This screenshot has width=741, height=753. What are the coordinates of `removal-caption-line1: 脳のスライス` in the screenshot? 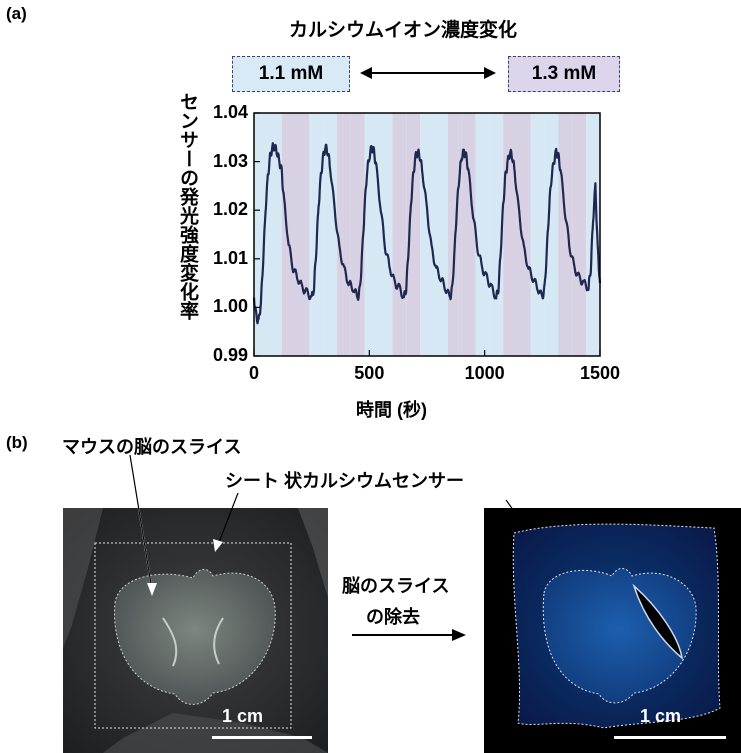 It's located at (396, 586).